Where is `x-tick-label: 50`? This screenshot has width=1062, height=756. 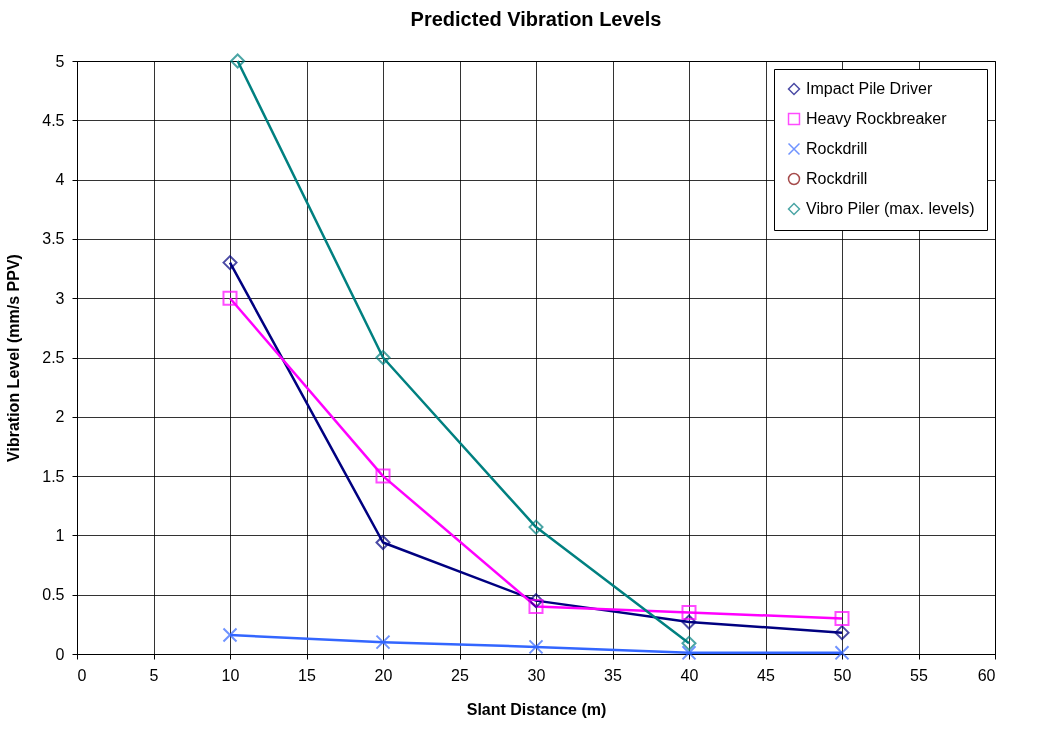 x-tick-label: 50 is located at coordinates (842, 675).